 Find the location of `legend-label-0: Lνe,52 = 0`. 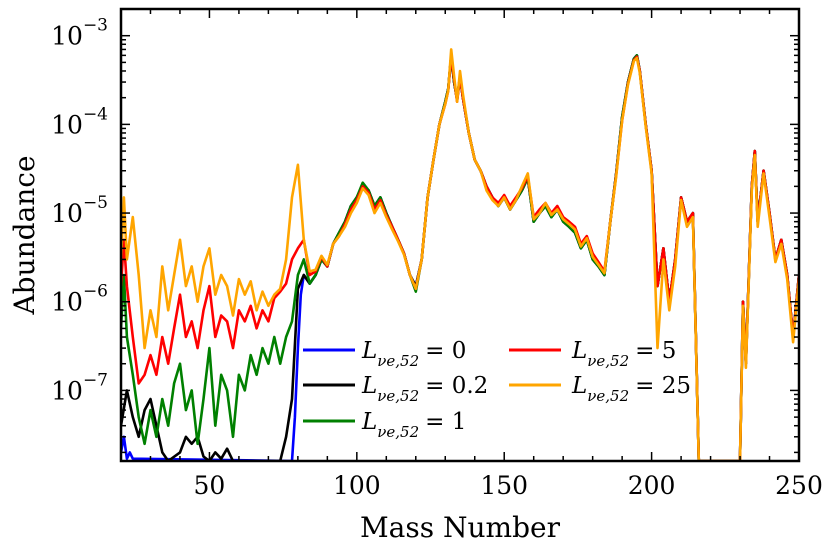

legend-label-0: Lνe,52 = 0 is located at coordinates (413, 354).